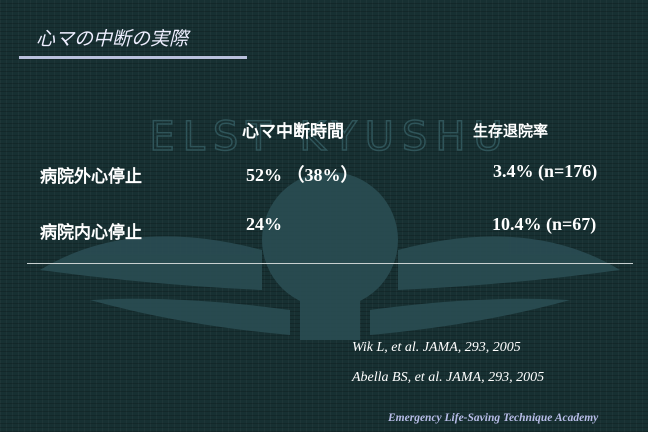 This screenshot has width=648, height=432. I want to click on footer-academy: Emergency Life-Saving Technique Academy, so click(493, 418).